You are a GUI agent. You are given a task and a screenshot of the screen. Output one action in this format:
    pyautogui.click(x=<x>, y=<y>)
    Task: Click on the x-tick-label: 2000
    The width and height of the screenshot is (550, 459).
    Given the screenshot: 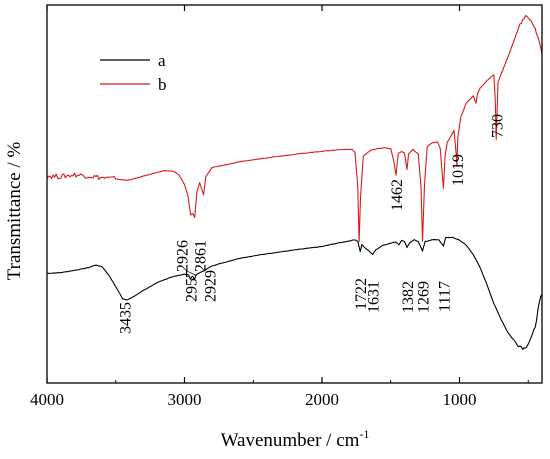 What is the action you would take?
    pyautogui.click(x=322, y=399)
    